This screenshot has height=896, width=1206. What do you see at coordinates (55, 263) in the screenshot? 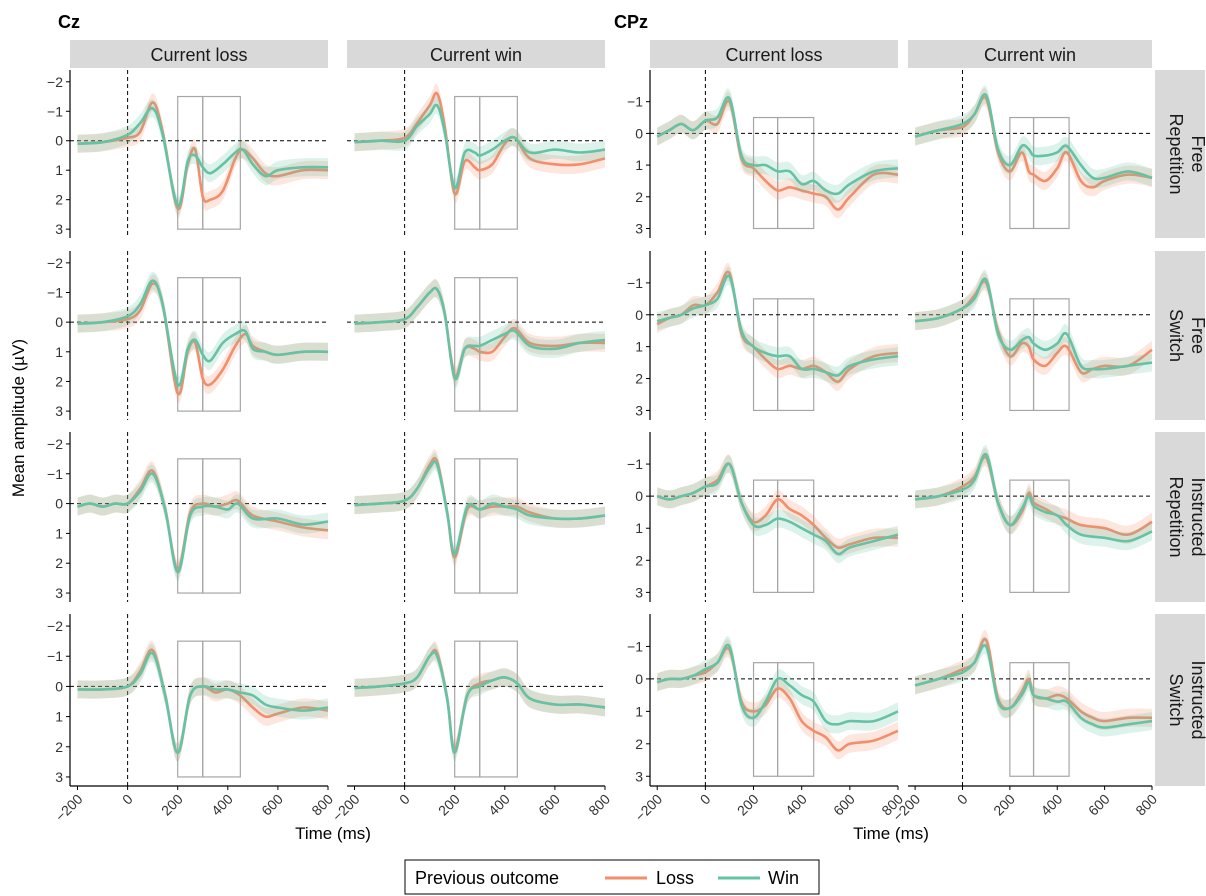
I see `y-tick-label: −2` at bounding box center [55, 263].